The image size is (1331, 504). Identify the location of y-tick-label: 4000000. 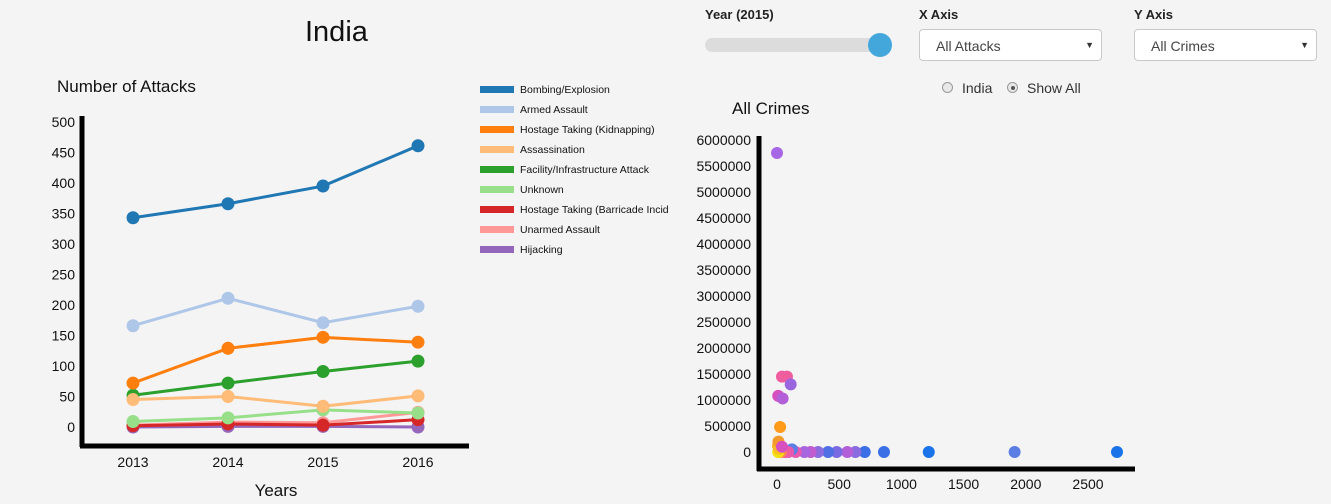
(723, 244).